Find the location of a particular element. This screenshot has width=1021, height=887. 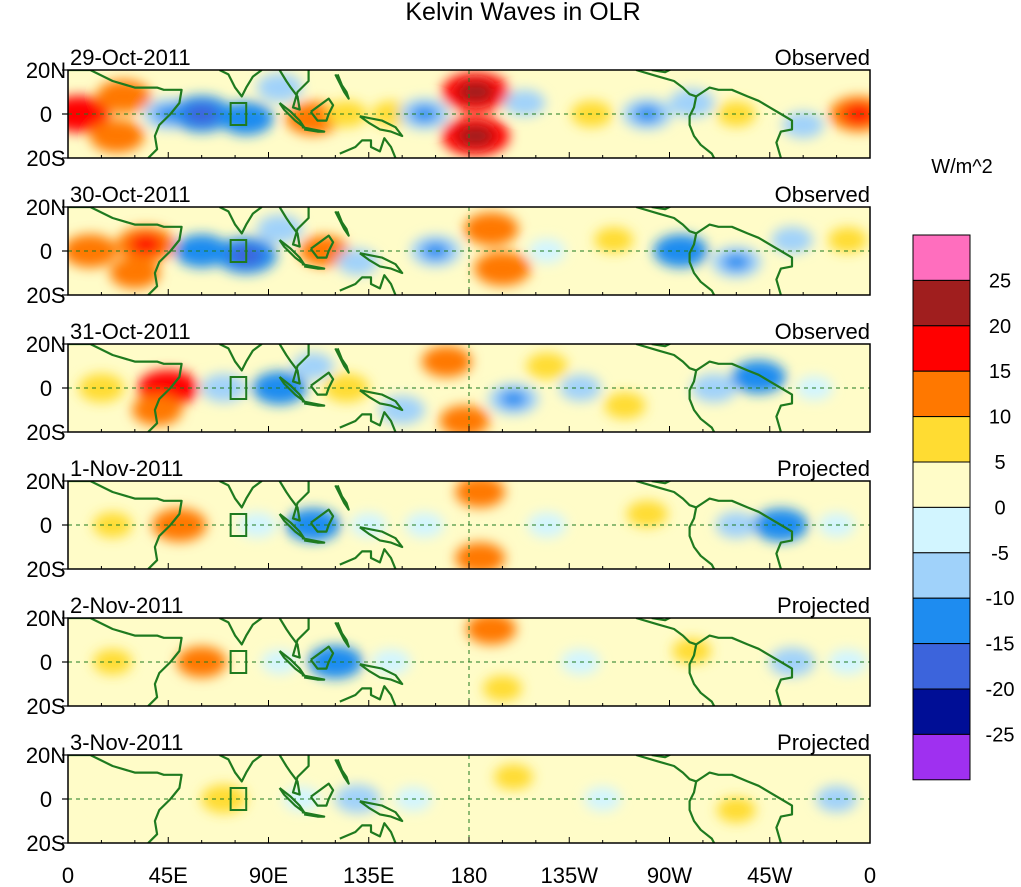

colorbar-tick-label: 5 is located at coordinates (999, 463).